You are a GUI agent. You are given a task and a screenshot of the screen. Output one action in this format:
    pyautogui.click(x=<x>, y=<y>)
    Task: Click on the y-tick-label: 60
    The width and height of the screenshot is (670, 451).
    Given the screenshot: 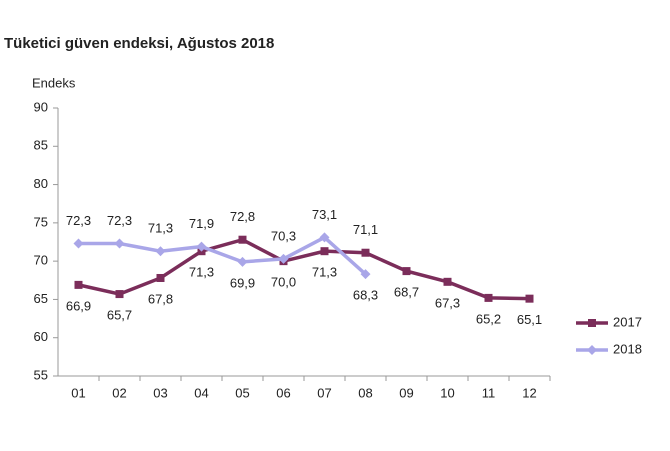 What is the action you would take?
    pyautogui.click(x=41, y=336)
    